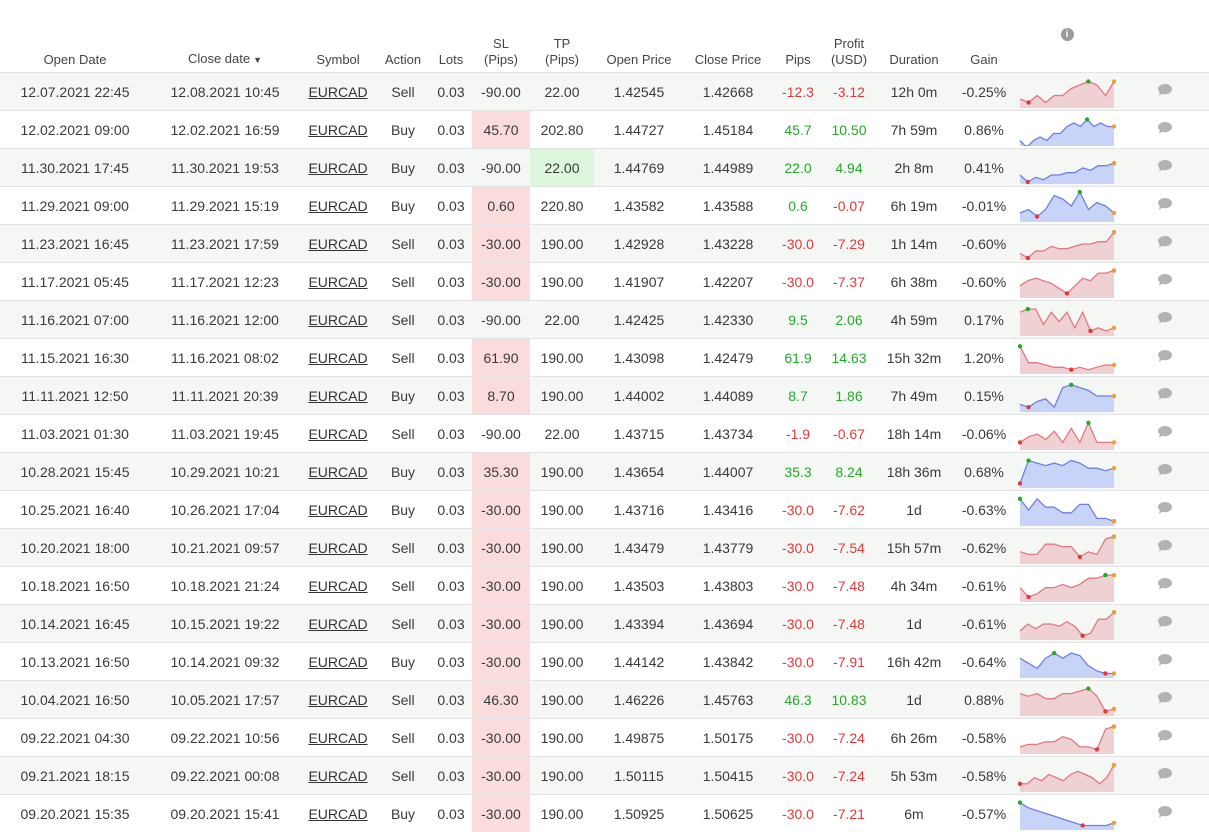 The width and height of the screenshot is (1209, 832). Describe the element at coordinates (225, 776) in the screenshot. I see `close-date-cell: 09.22.2021 00:08` at that location.